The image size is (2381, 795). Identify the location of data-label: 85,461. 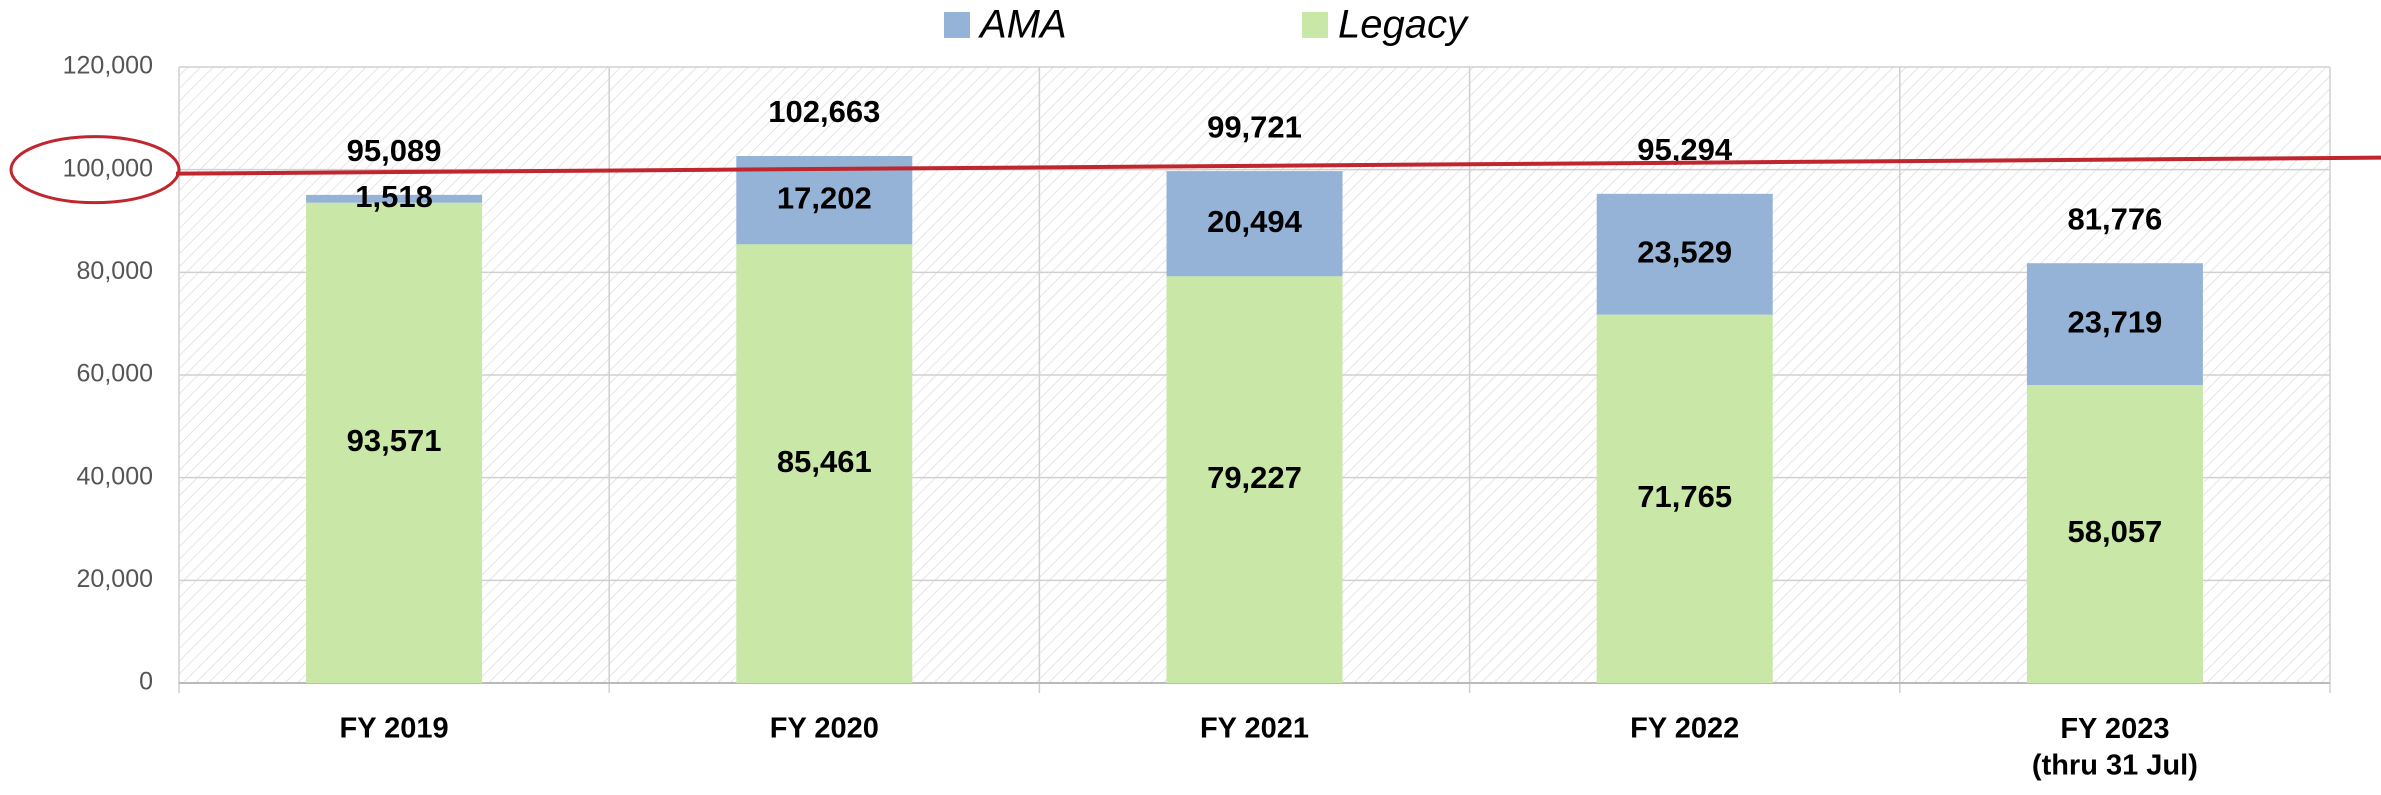
(824, 461).